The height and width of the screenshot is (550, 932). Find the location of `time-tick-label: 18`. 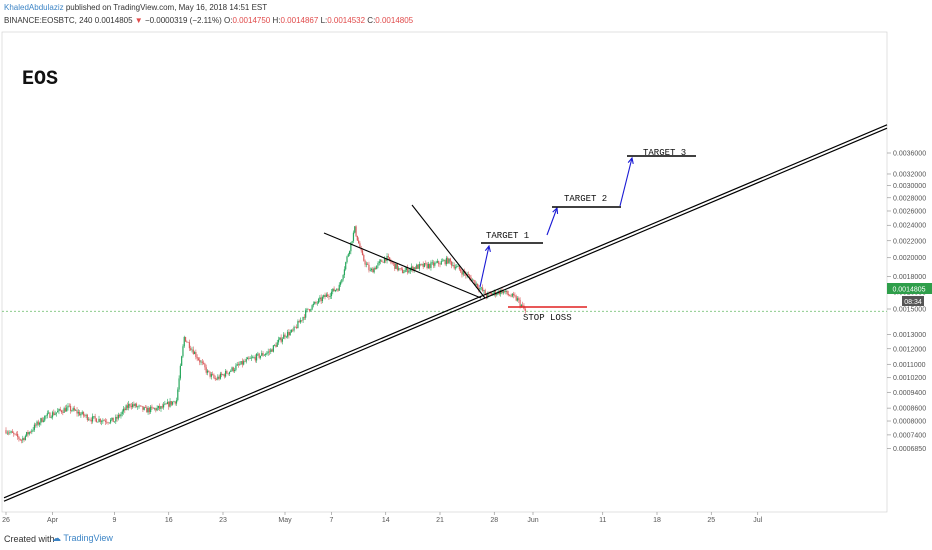

time-tick-label: 18 is located at coordinates (657, 520).